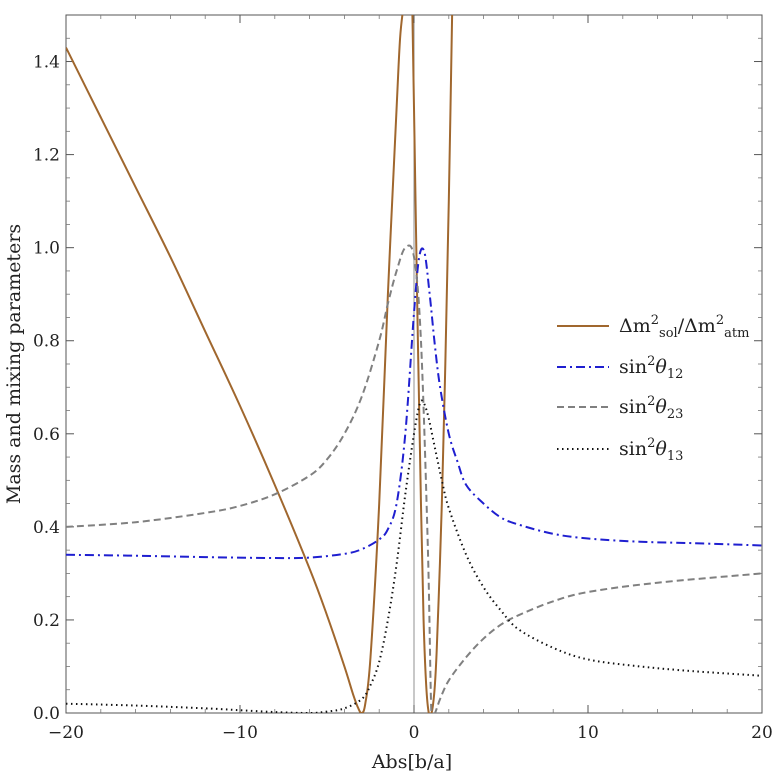 The height and width of the screenshot is (775, 780). What do you see at coordinates (66, 733) in the screenshot?
I see `x-tick-label: −20` at bounding box center [66, 733].